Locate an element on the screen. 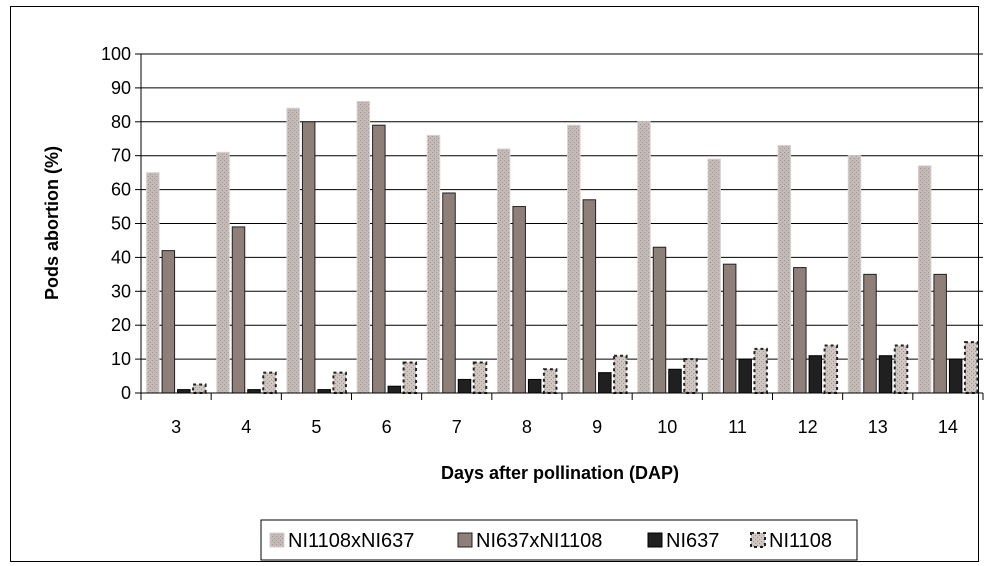 Image resolution: width=985 pixels, height=566 pixels. y-tick-labels: 0 10 20 30 40 50 60 70 80 90 100 is located at coordinates (116, 223).